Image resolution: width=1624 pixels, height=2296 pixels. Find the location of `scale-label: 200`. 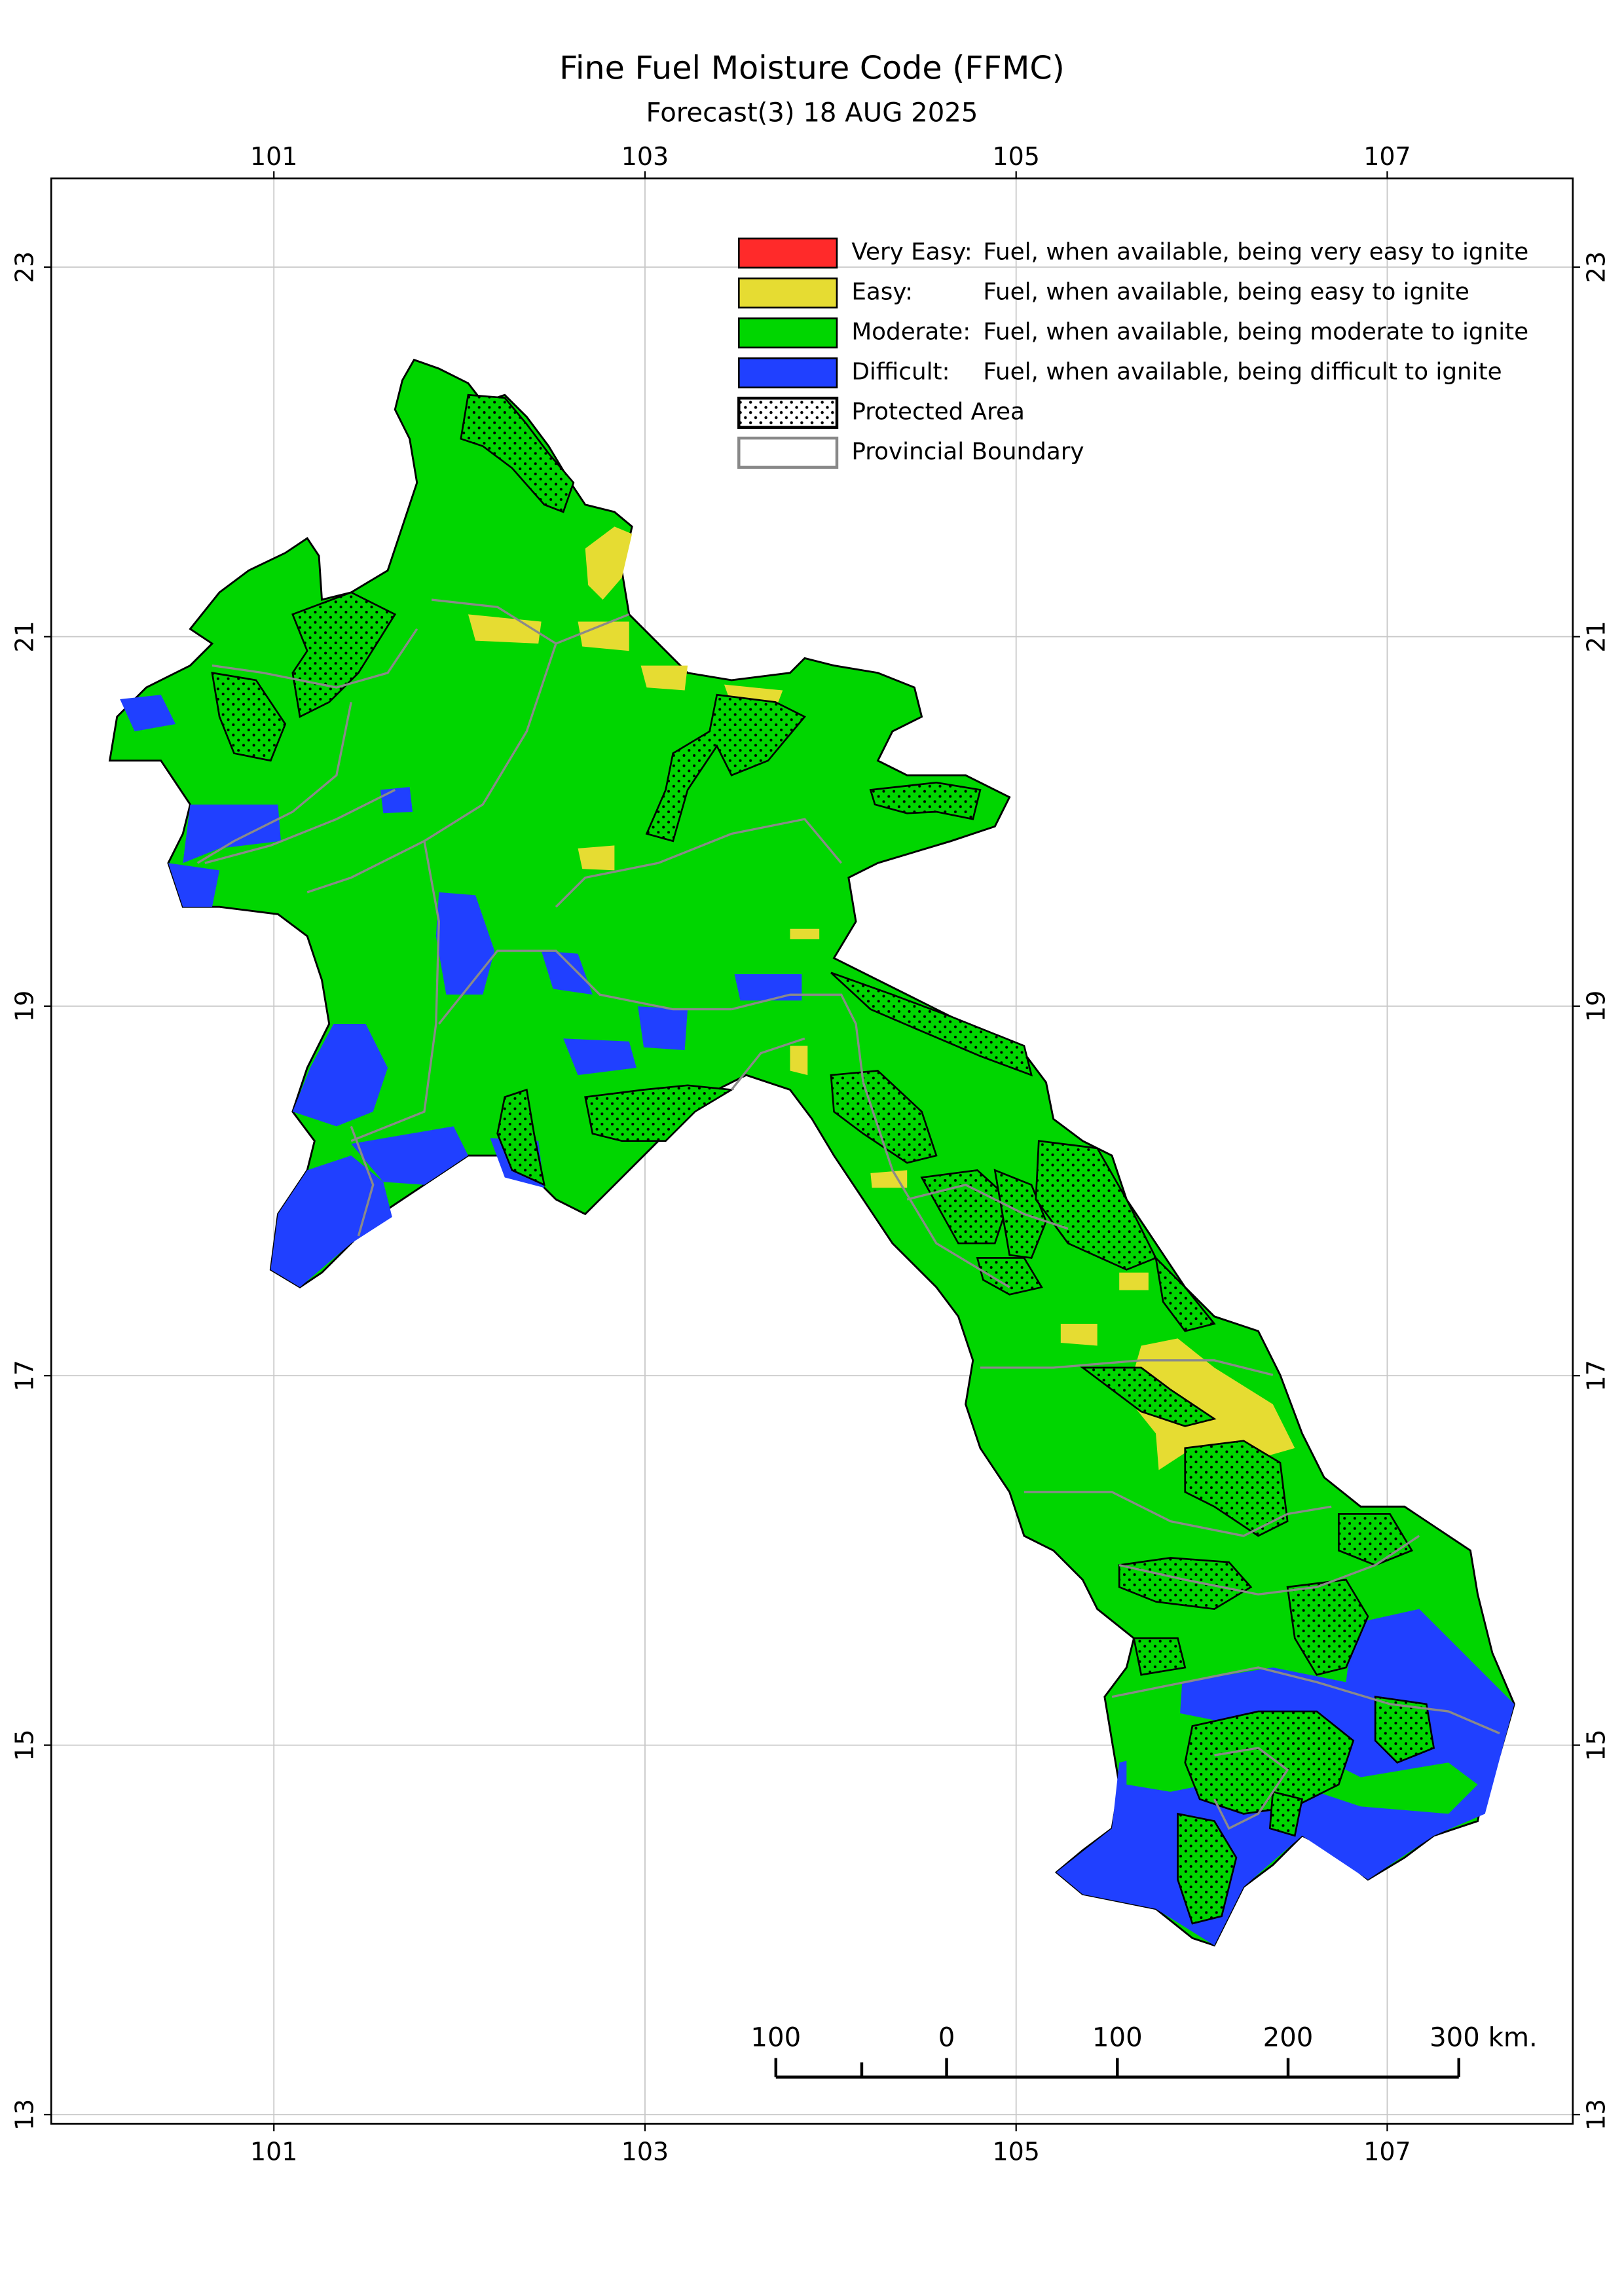

scale-label: 200 is located at coordinates (1288, 2038).